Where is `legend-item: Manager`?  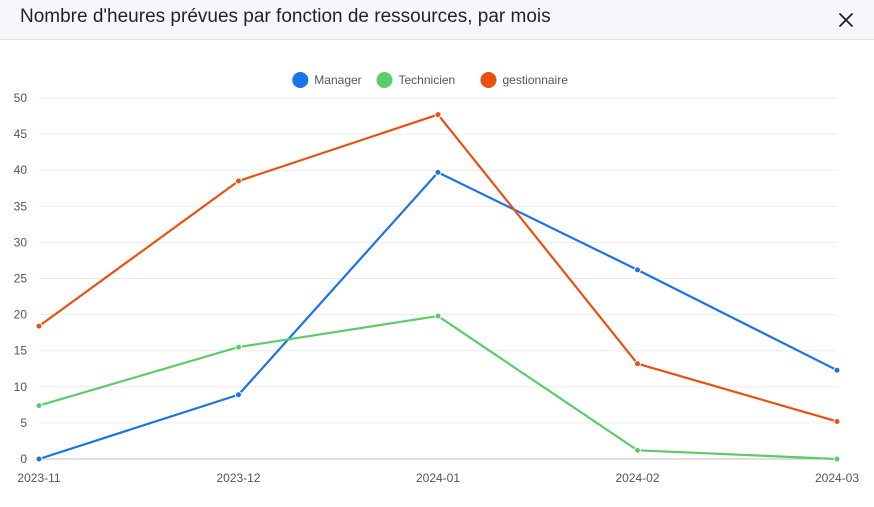 legend-item: Manager is located at coordinates (327, 80).